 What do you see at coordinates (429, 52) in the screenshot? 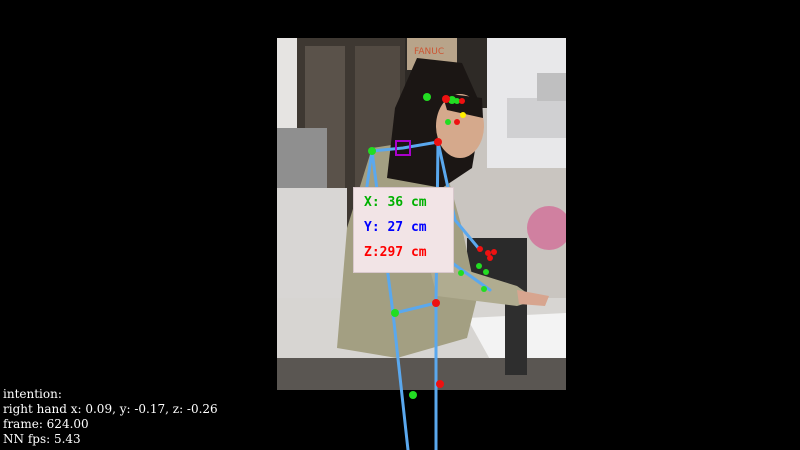
I see `svg-text: FANUC` at bounding box center [429, 52].